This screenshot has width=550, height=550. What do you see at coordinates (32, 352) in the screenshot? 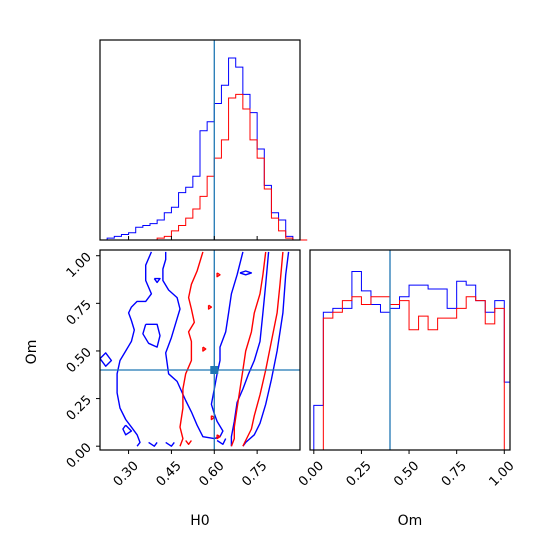
I see `y-axis-label-om: Om` at bounding box center [32, 352].